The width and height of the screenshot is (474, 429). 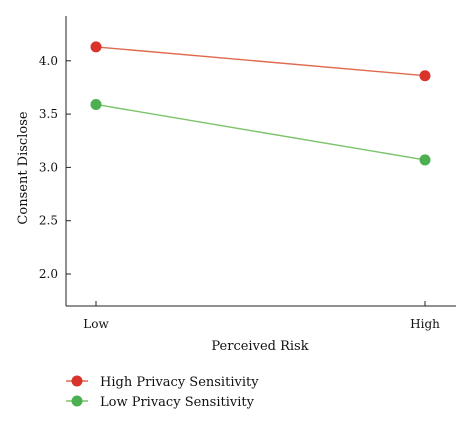 What do you see at coordinates (48, 274) in the screenshot?
I see `y-tick-label: 2.0` at bounding box center [48, 274].